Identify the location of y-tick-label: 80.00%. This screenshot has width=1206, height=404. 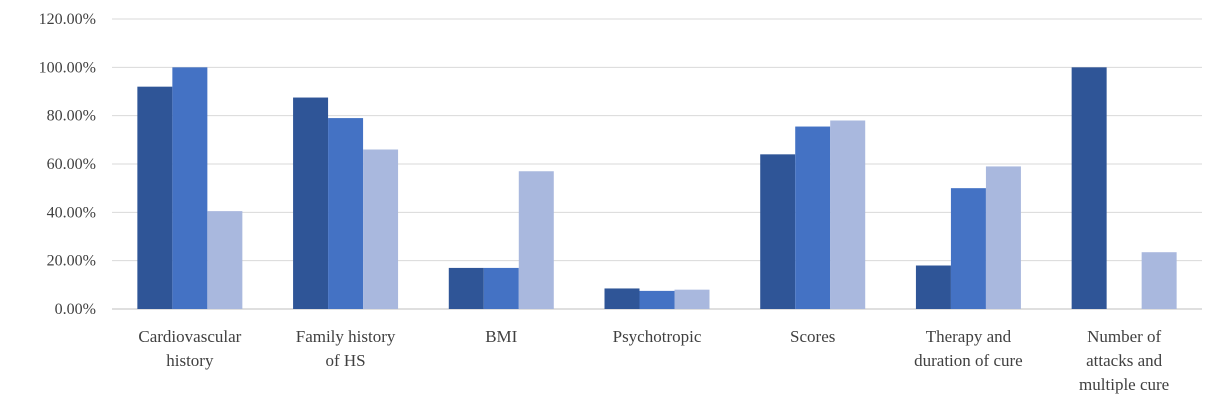
(71, 116).